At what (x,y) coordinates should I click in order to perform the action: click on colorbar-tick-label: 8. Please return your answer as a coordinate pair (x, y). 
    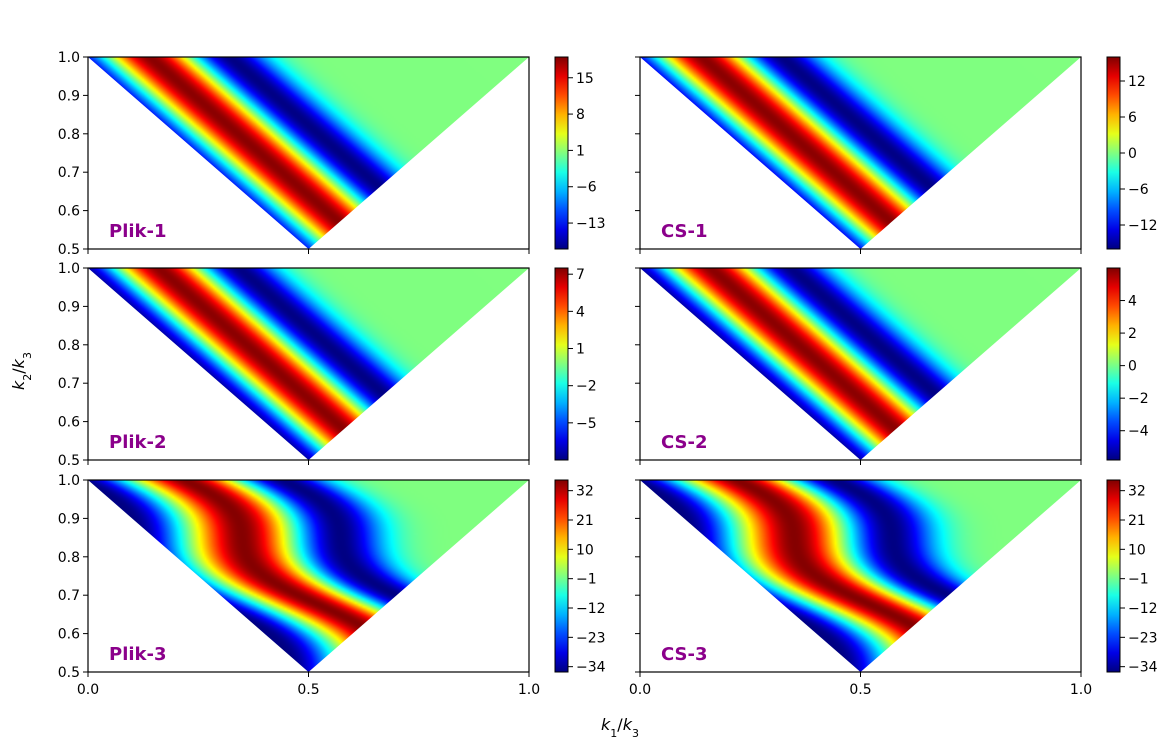
    Looking at the image, I should click on (580, 115).